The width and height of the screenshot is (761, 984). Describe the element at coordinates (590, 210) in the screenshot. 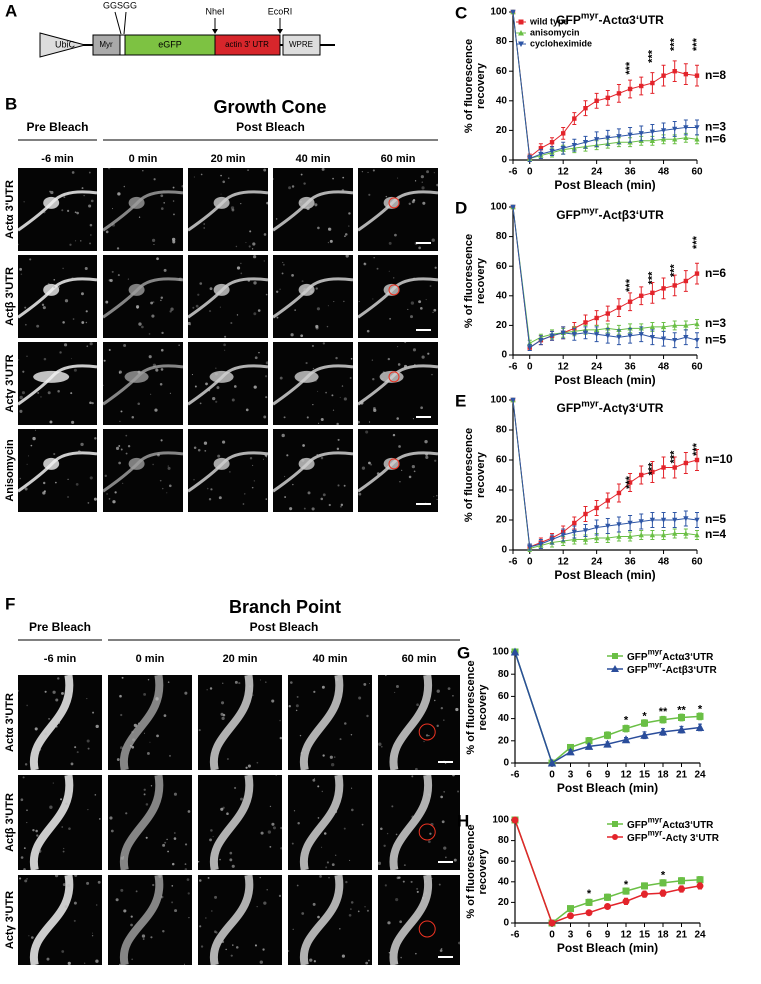

I see `text-sup: myr` at that location.